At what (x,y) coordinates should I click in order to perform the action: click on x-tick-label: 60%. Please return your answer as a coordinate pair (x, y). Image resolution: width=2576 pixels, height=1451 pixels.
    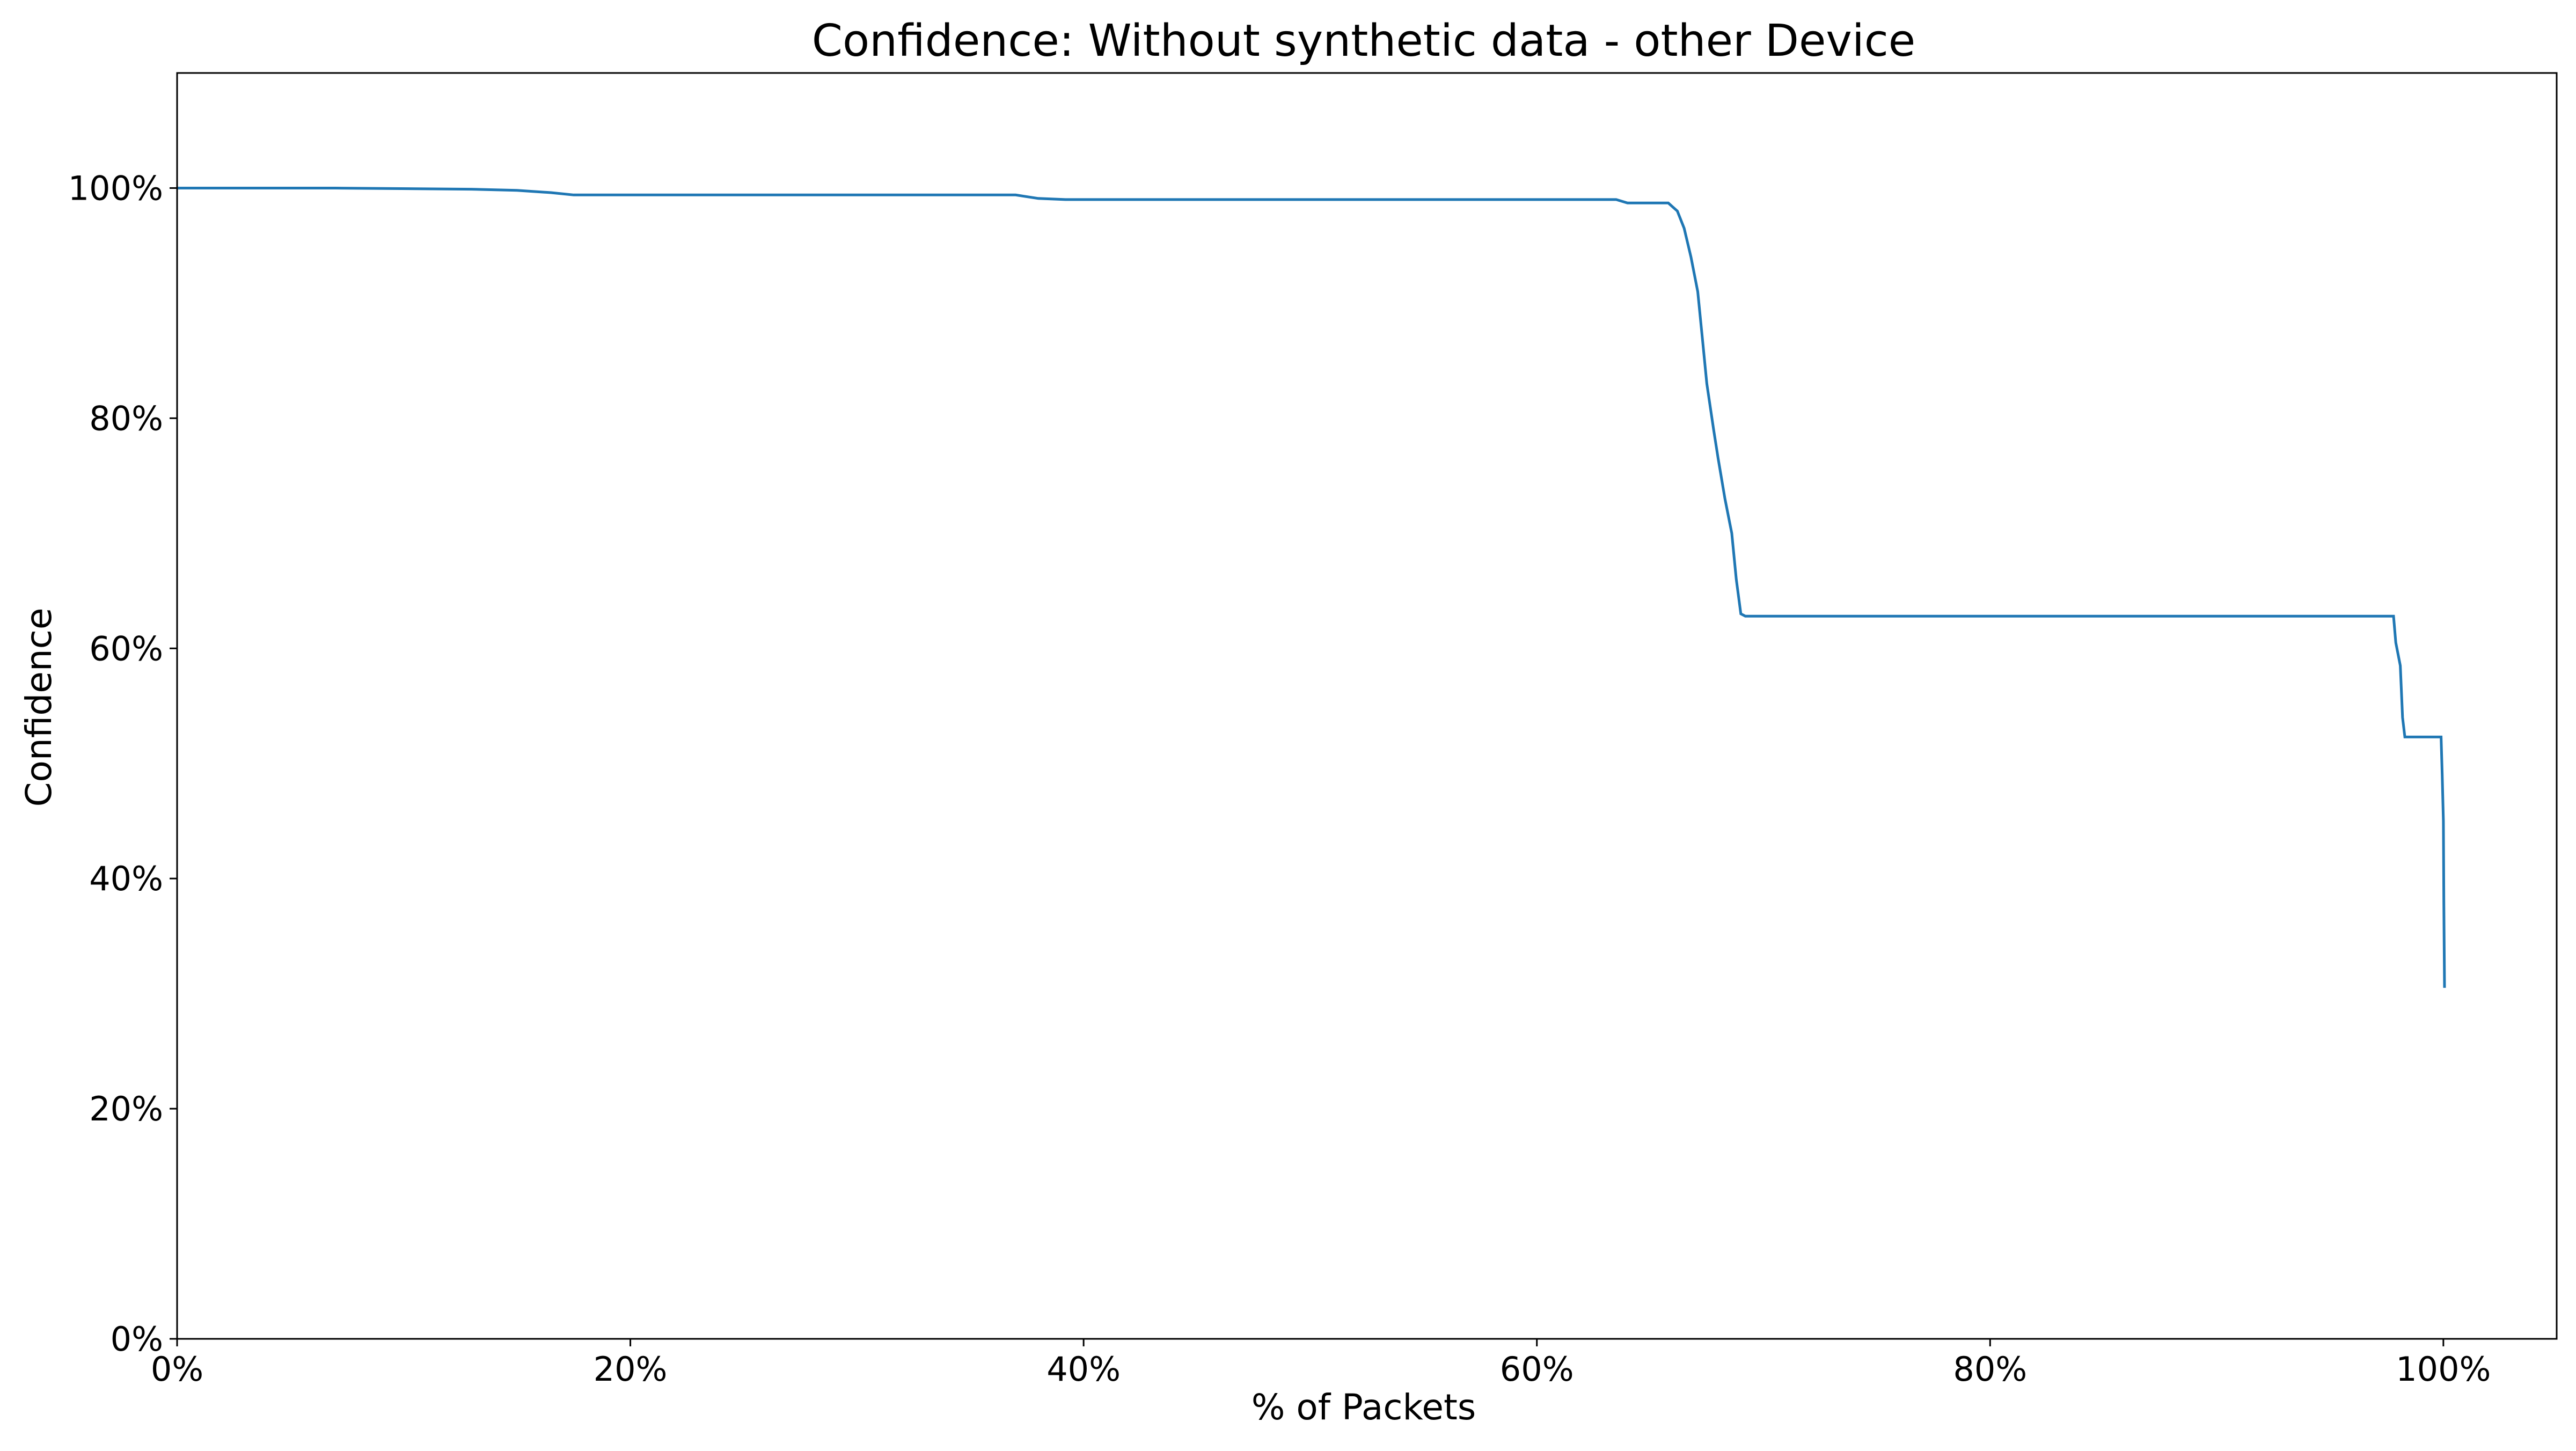
    Looking at the image, I should click on (1537, 1370).